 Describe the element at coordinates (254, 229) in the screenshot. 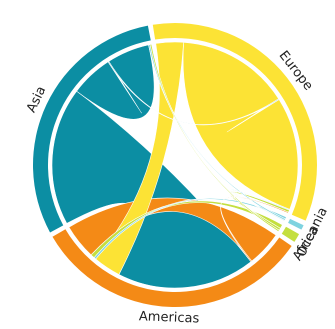

I see `ribbon-americas-to-europe` at that location.